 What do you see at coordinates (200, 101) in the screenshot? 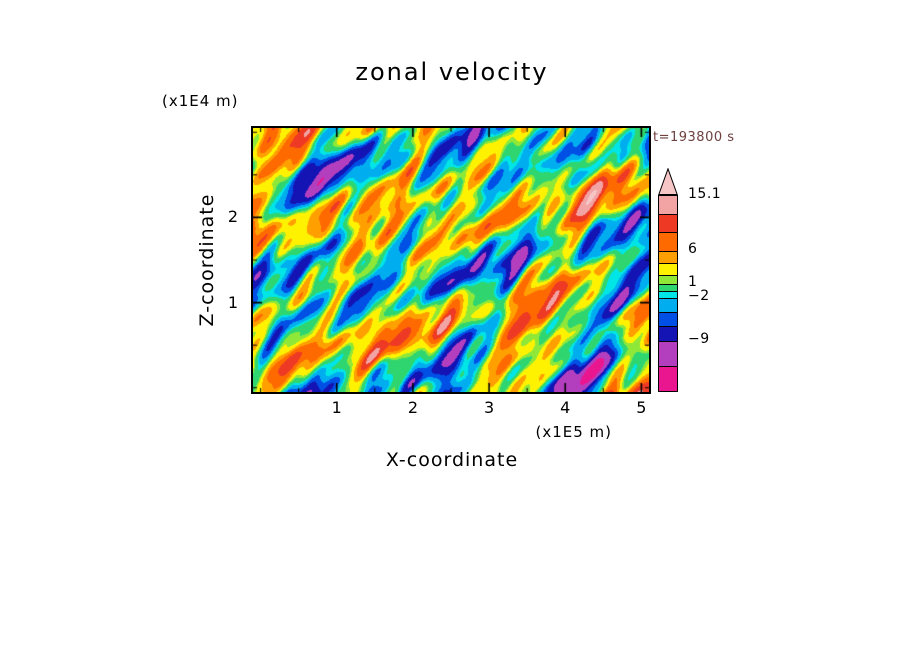
I see `y-axis-unit: (x1E4 m)` at bounding box center [200, 101].